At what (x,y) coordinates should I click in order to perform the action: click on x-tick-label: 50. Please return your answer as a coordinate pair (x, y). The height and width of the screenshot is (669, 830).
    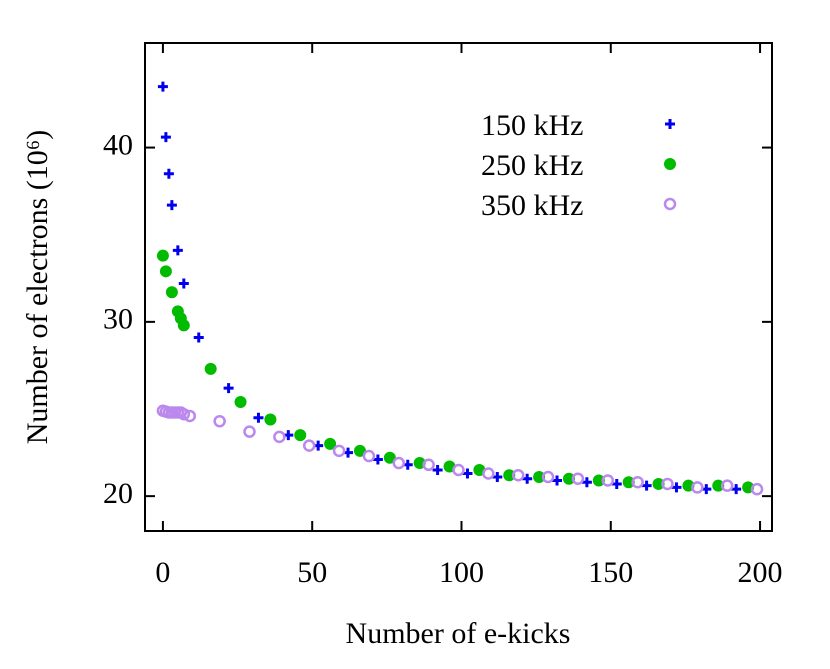
    Looking at the image, I should click on (312, 572).